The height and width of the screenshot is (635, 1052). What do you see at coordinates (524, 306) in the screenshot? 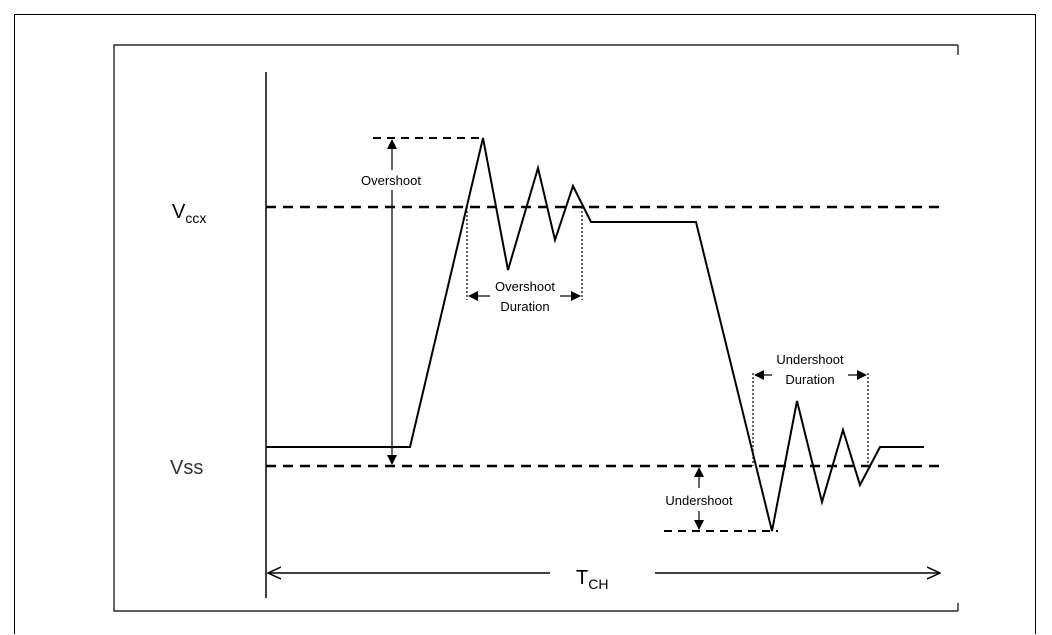
I see `overshoot-duration-label-2: Duration` at bounding box center [524, 306].